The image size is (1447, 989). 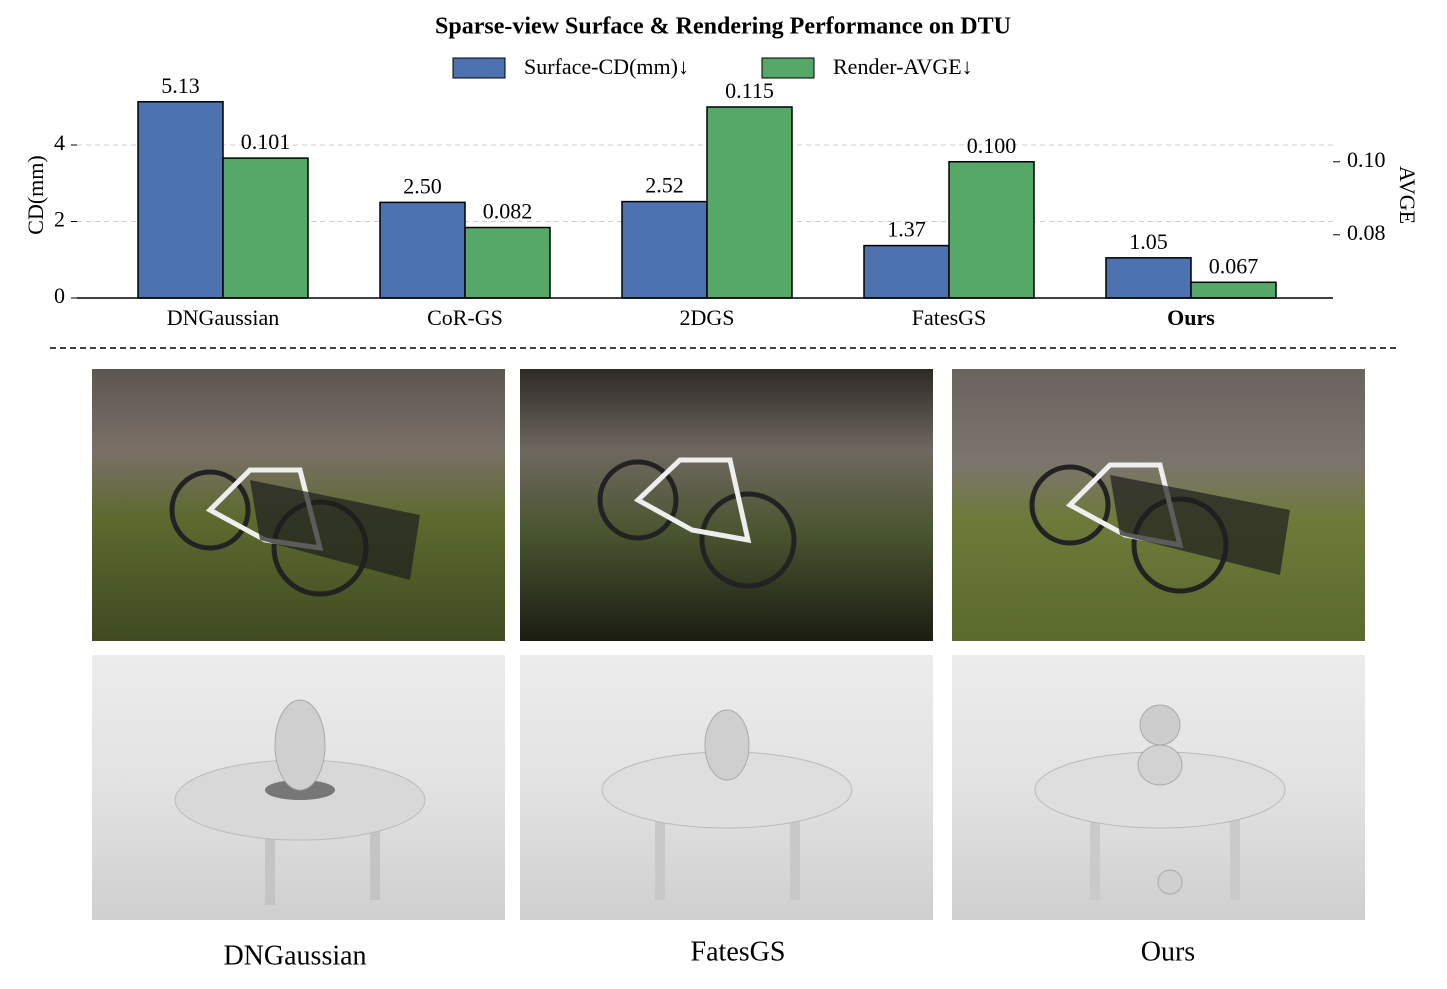 What do you see at coordinates (1168, 951) in the screenshot?
I see `caption: Ours` at bounding box center [1168, 951].